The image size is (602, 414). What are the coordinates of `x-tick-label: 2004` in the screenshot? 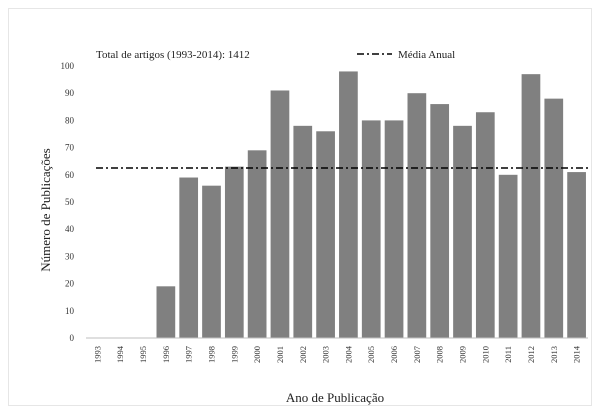 It's located at (348, 354).